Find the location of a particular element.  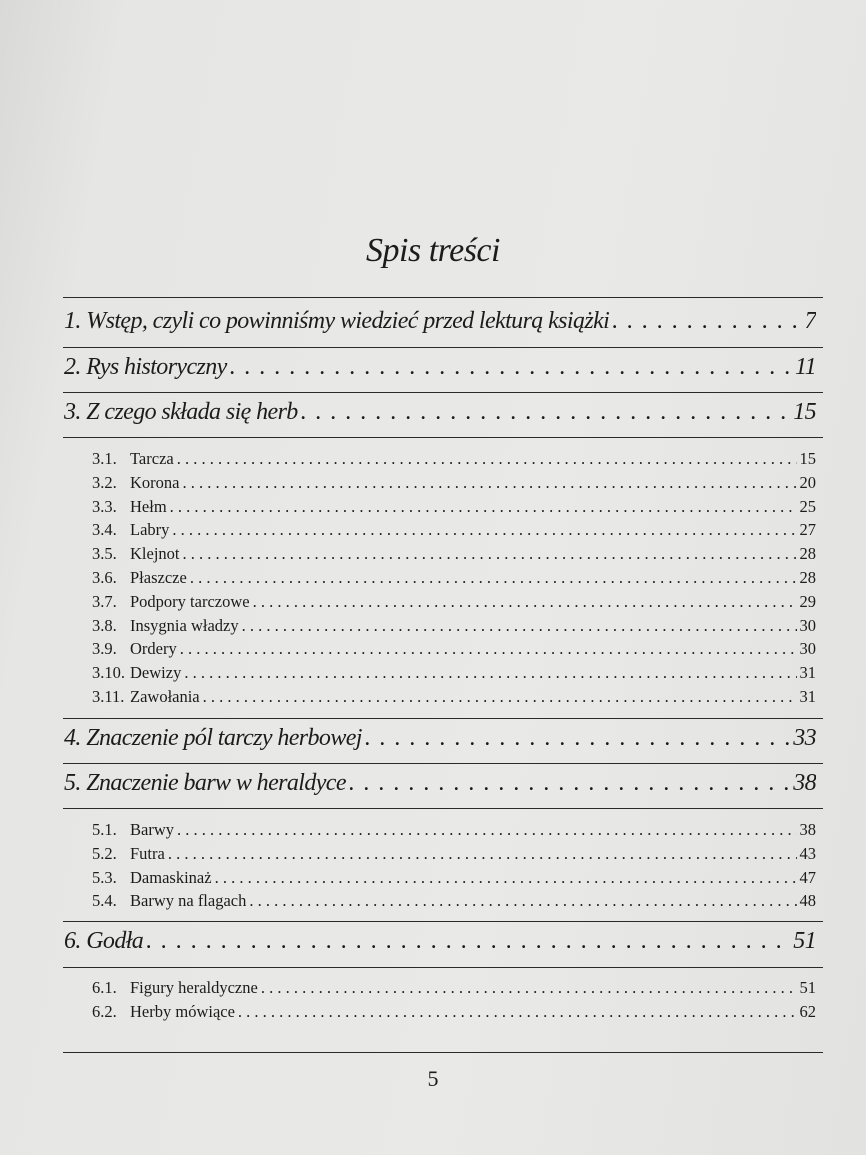

entry-page: 62 is located at coordinates (808, 1011).